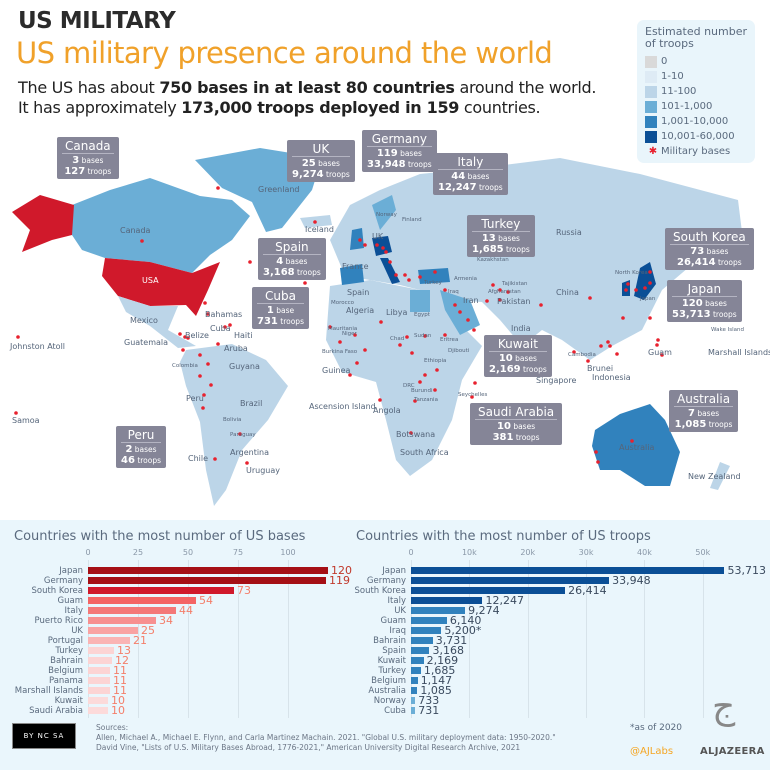  Describe the element at coordinates (292, 259) in the screenshot. I see `callout-spain: Spain 4 bases 3,168 troops` at that location.